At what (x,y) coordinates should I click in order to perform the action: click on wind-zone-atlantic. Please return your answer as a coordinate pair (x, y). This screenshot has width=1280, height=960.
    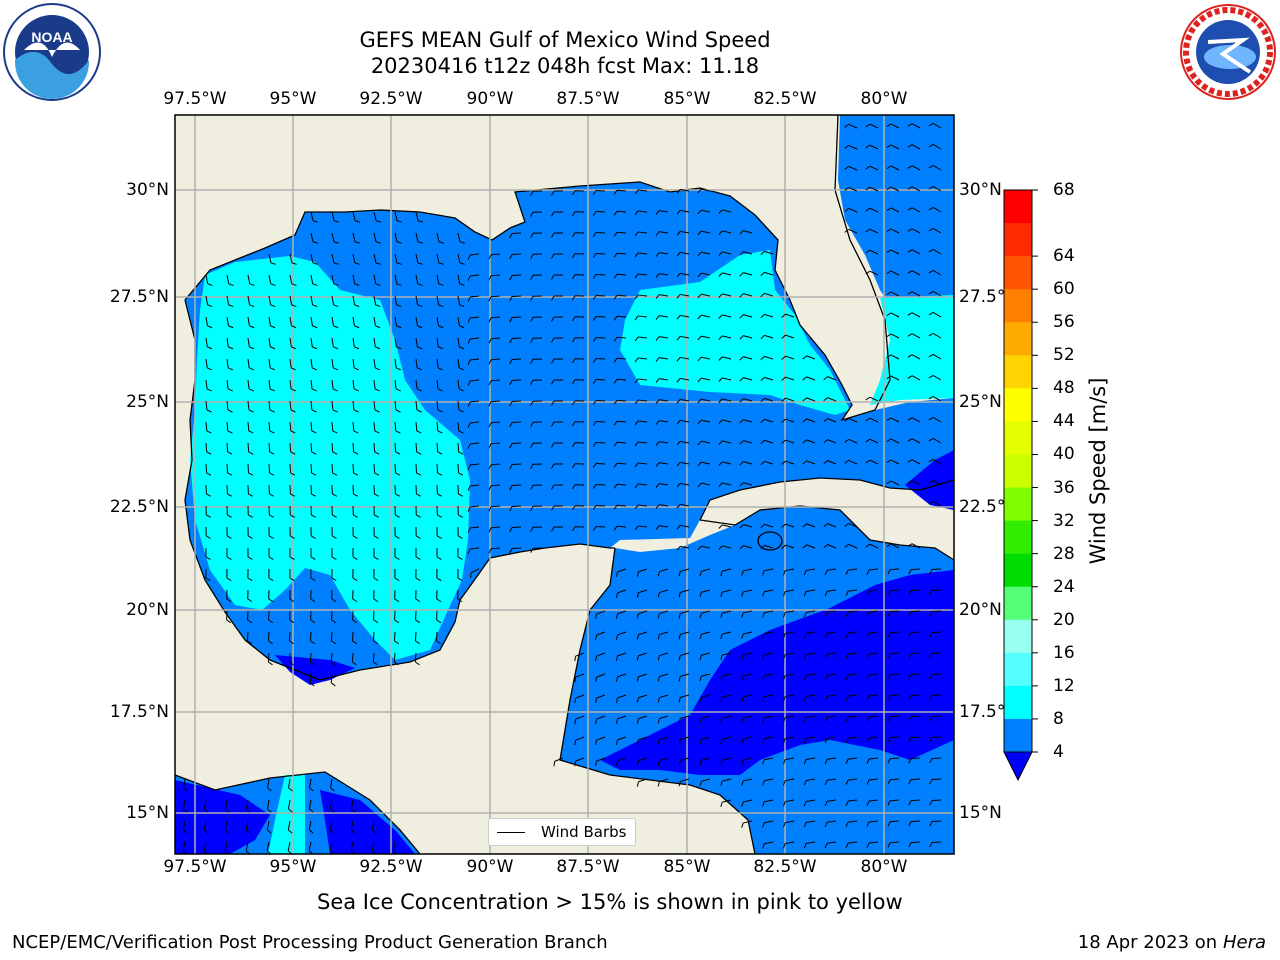
    Looking at the image, I should click on (896, 217).